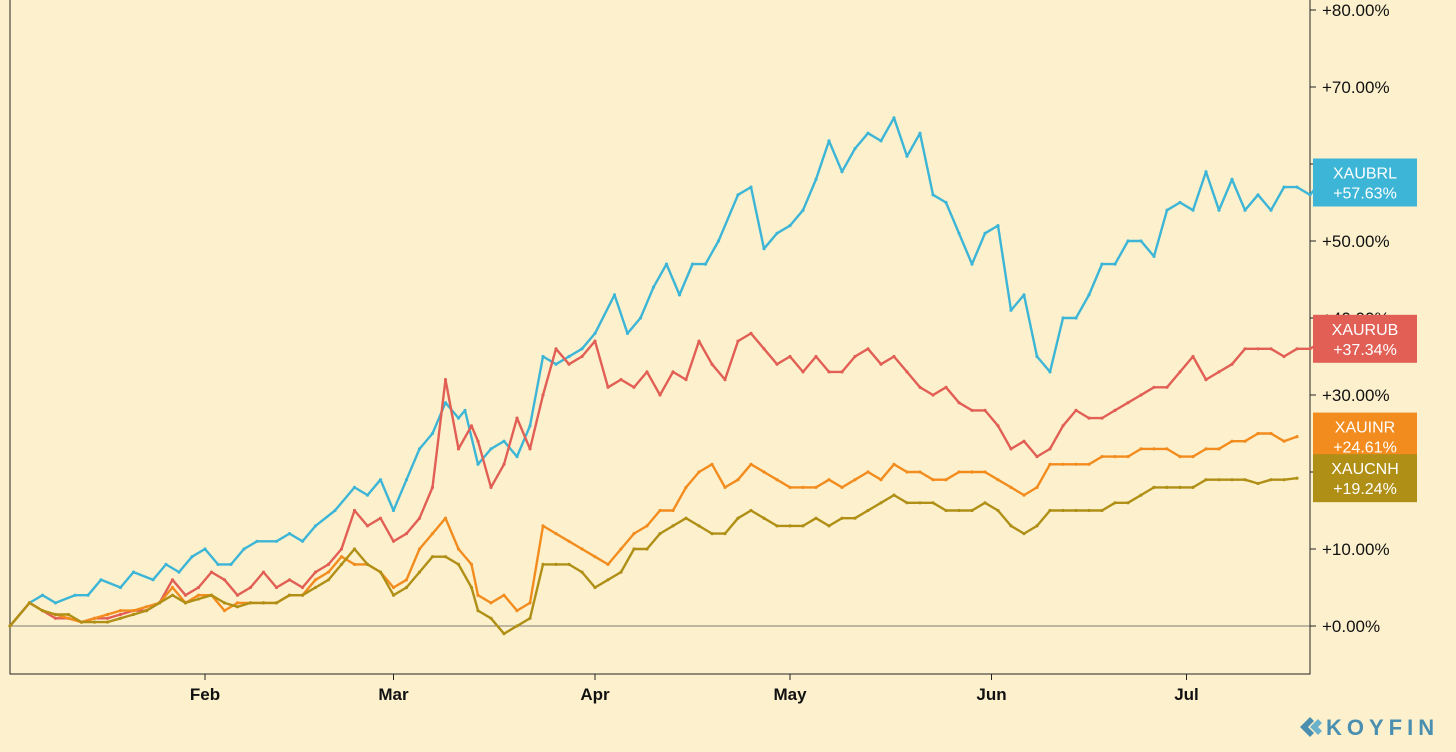 The height and width of the screenshot is (752, 1456). I want to click on x-tick-label: Apr, so click(595, 694).